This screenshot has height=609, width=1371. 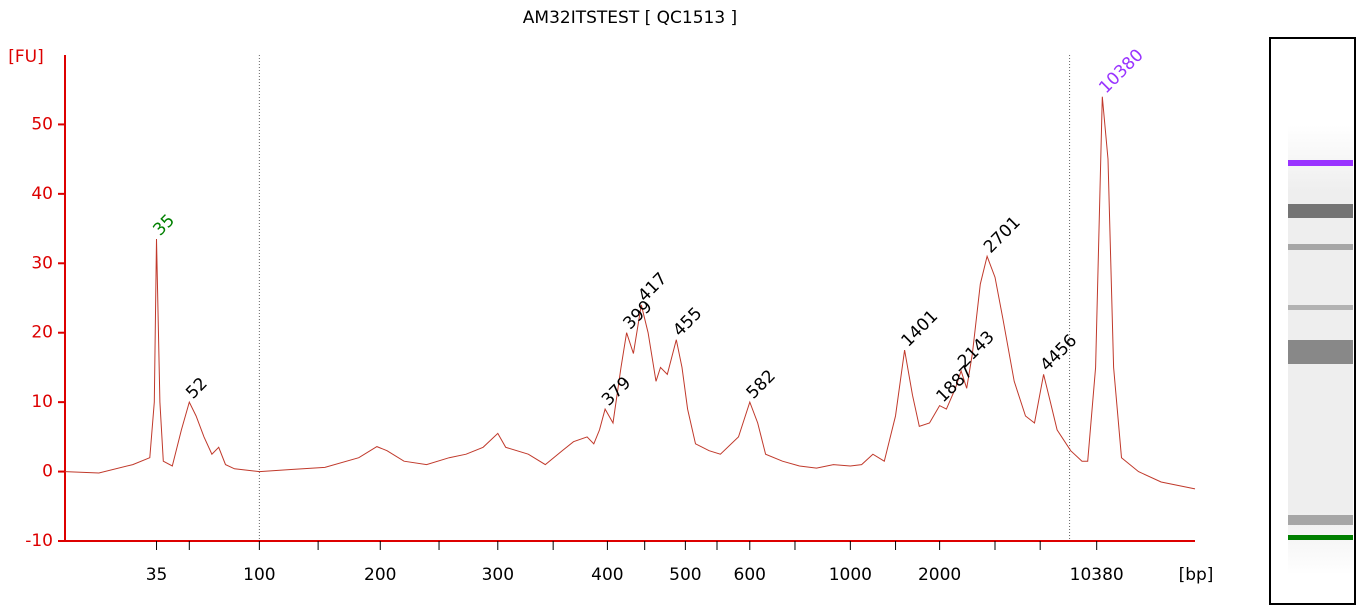 What do you see at coordinates (26, 57) in the screenshot?
I see `y-axis-label: [FU]` at bounding box center [26, 57].